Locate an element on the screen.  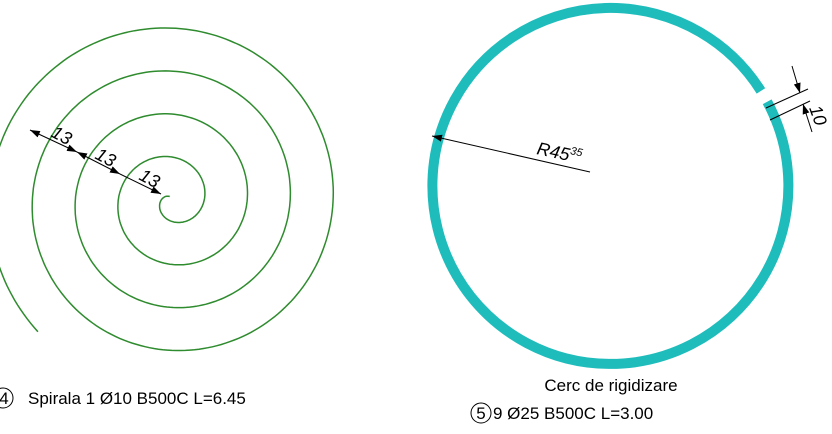
ring-mark-circle is located at coordinates (481, 413).